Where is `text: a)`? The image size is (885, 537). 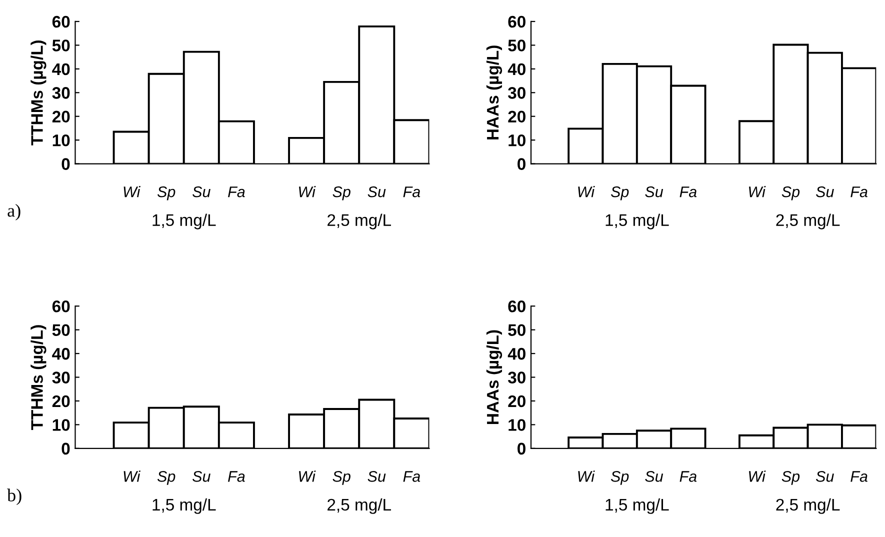
text: a) is located at coordinates (14, 212).